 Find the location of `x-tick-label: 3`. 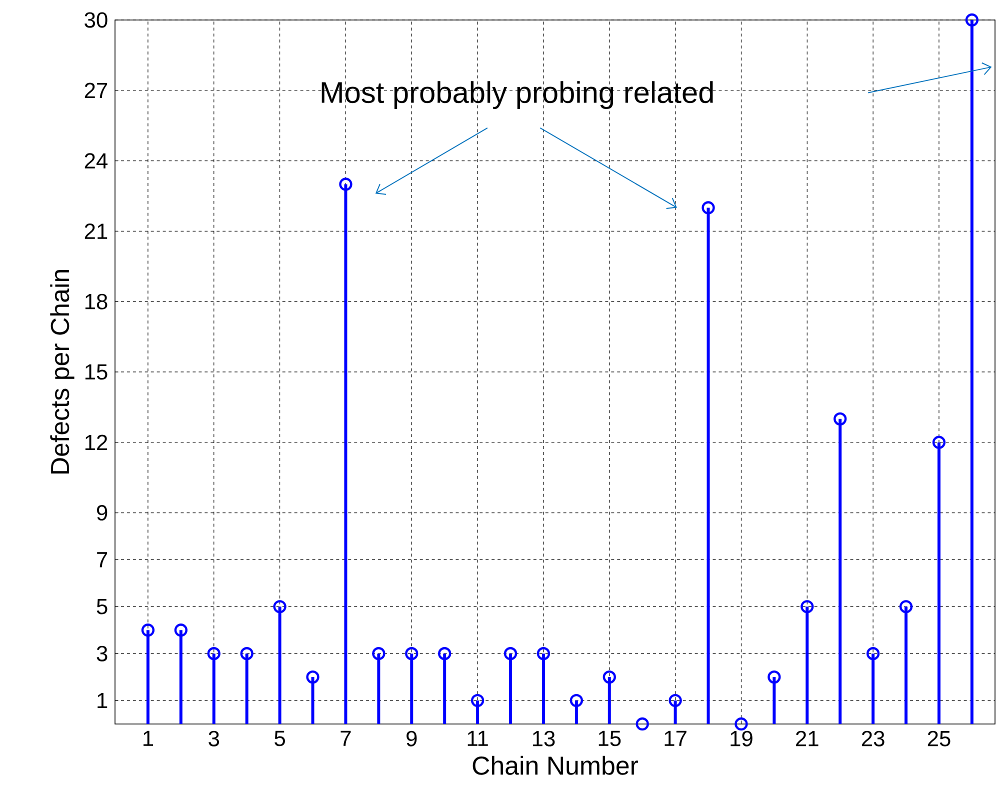

x-tick-label: 3 is located at coordinates (214, 738).